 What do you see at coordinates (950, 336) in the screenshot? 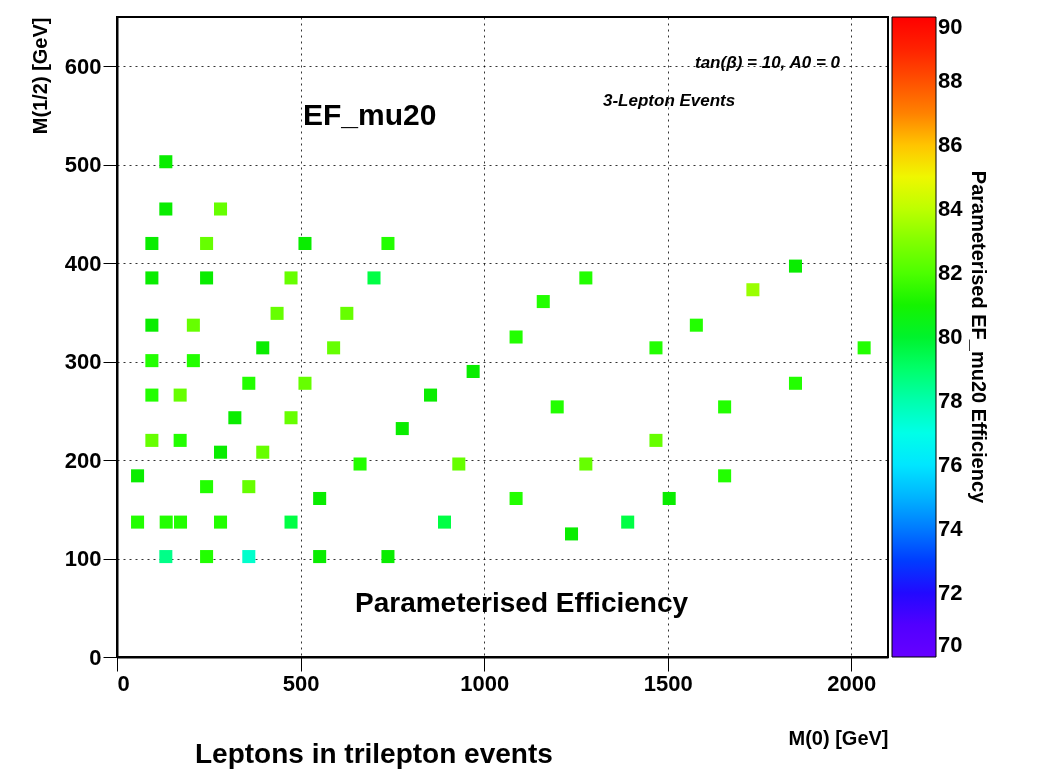
I see `color-bar-label: 80` at bounding box center [950, 336].